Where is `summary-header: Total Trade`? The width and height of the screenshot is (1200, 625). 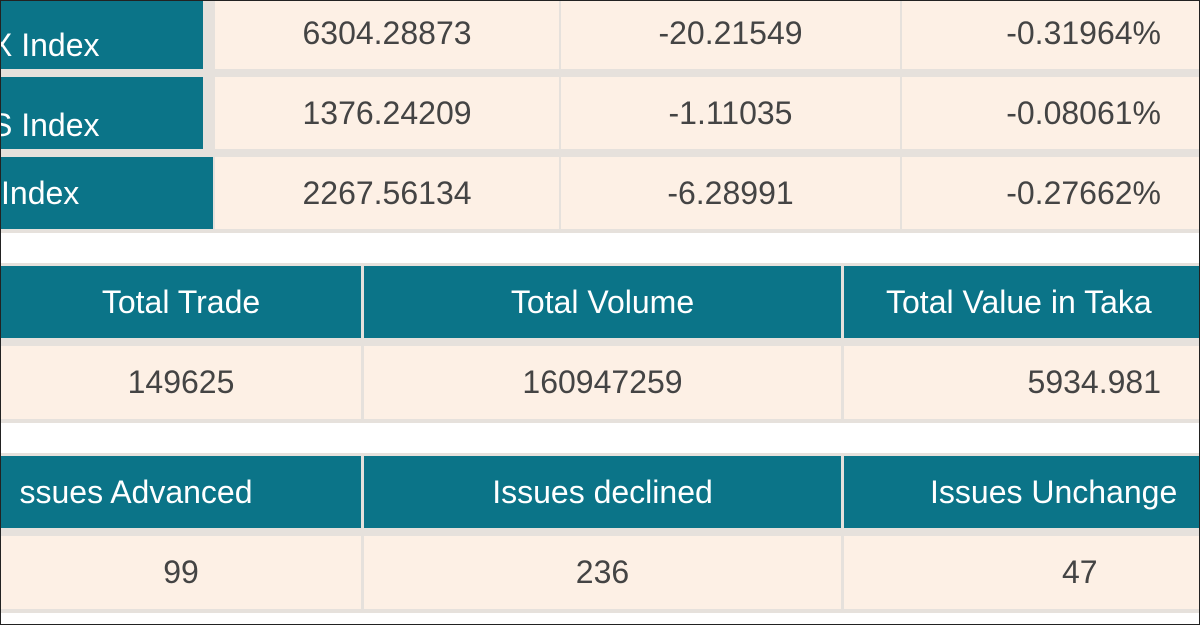 summary-header: Total Trade is located at coordinates (181, 302).